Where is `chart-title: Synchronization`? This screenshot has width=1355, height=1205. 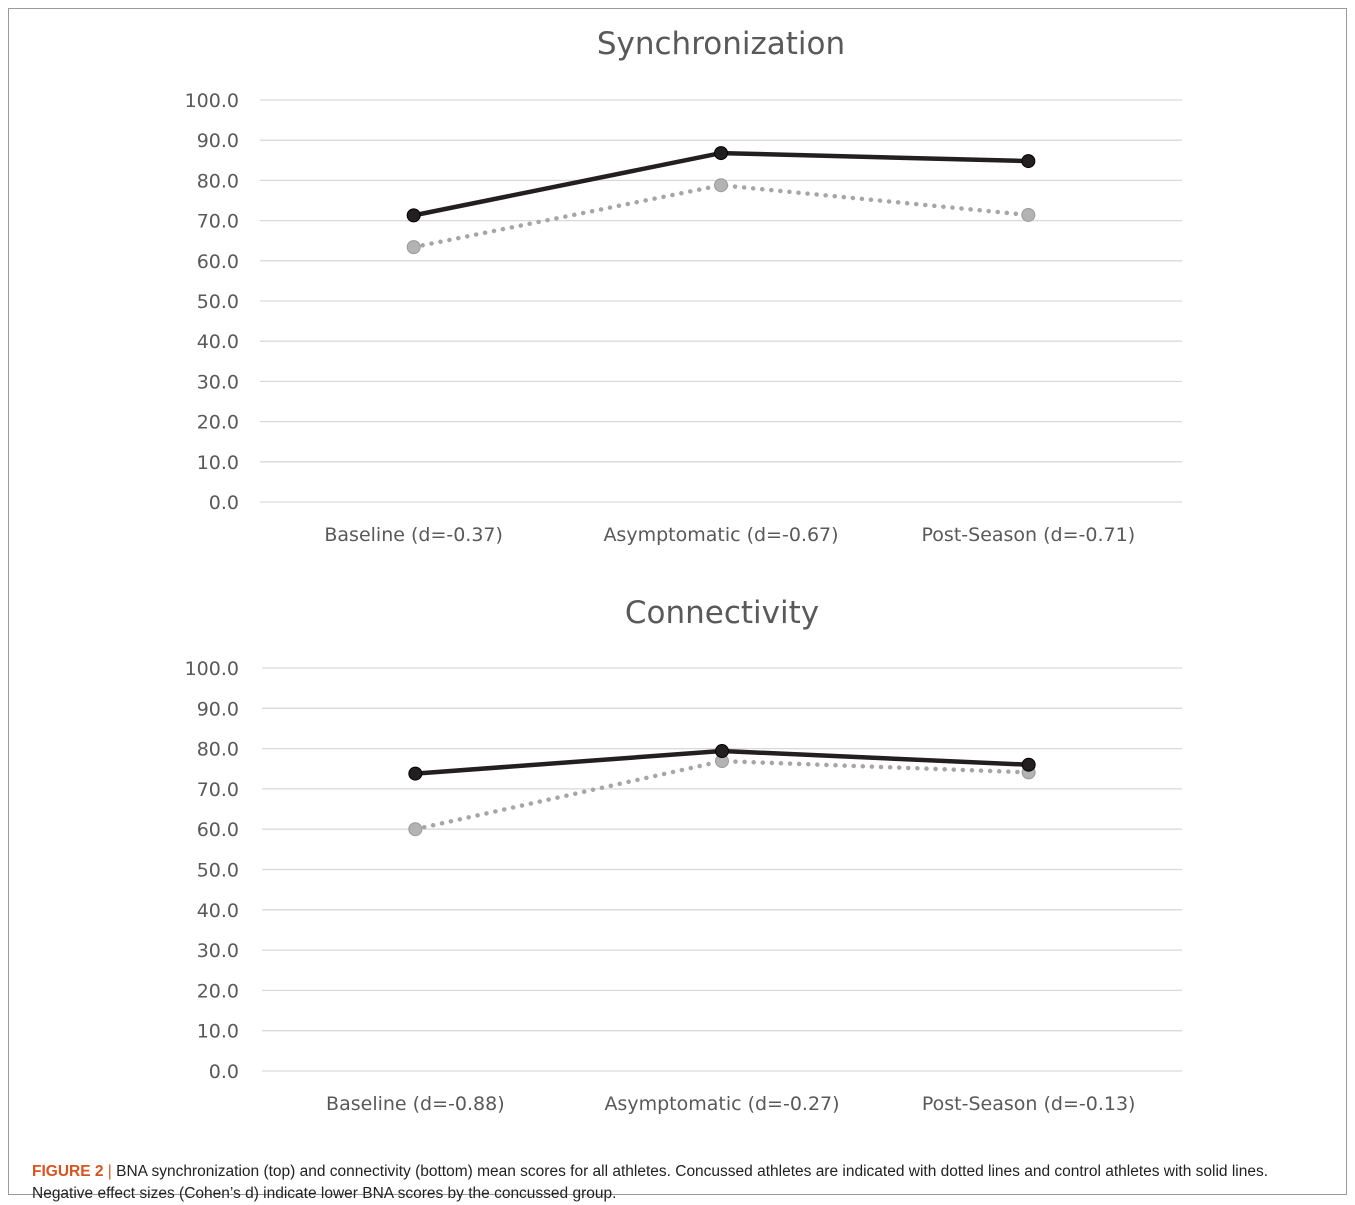
chart-title: Synchronization is located at coordinates (721, 44).